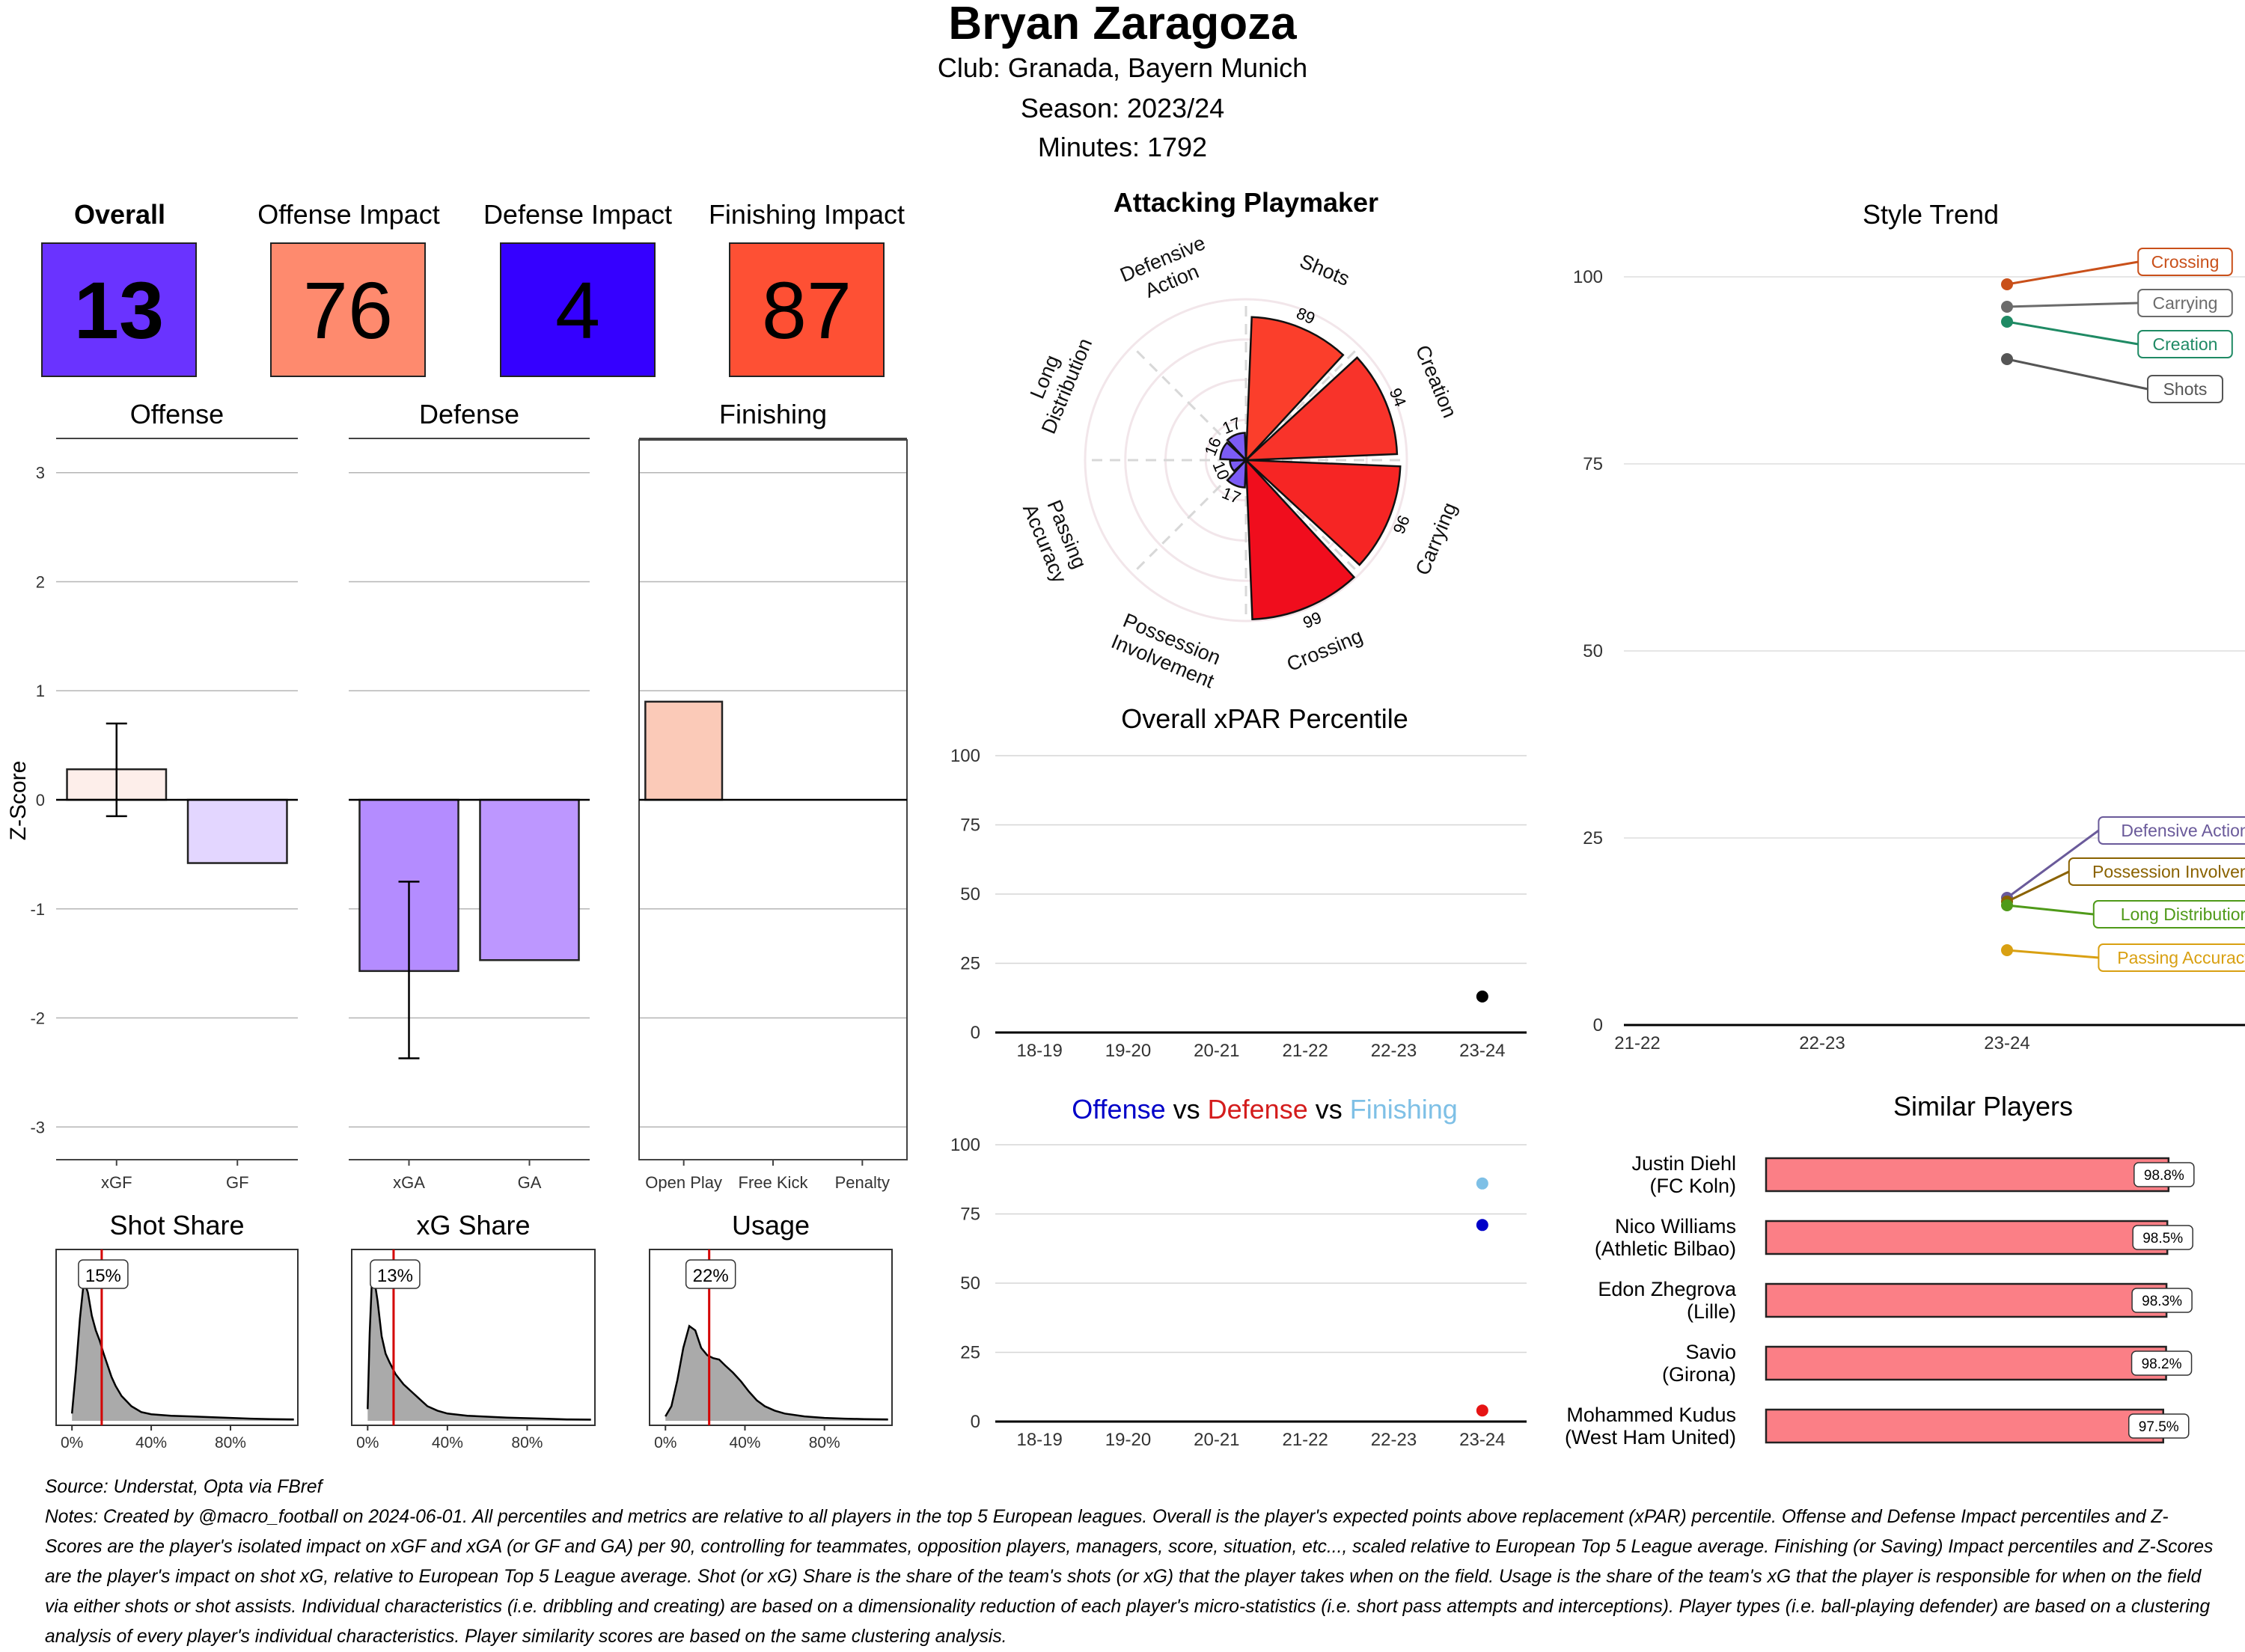 This screenshot has width=2245, height=1652. Describe the element at coordinates (1055, 539) in the screenshot. I see `radar-category-label: PassingAccuracy` at that location.